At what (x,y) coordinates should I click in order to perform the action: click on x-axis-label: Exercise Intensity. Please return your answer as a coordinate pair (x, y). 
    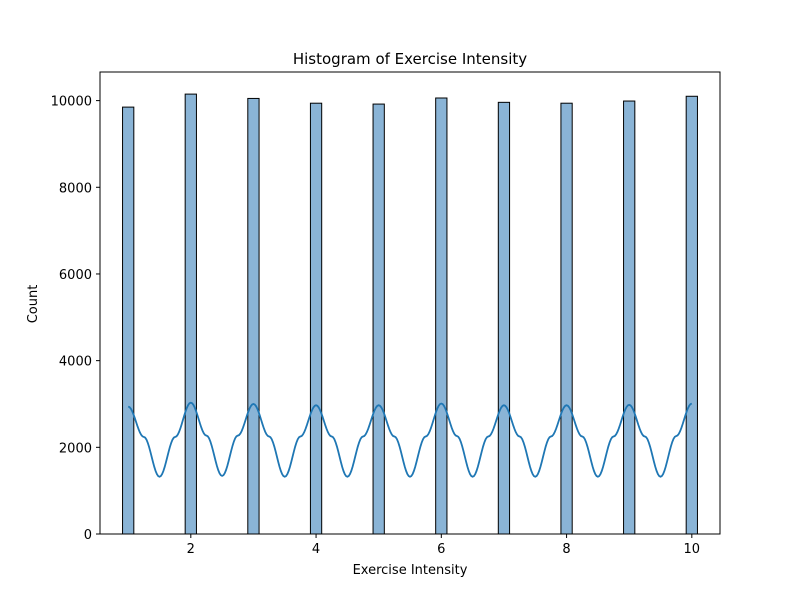
    Looking at the image, I should click on (410, 570).